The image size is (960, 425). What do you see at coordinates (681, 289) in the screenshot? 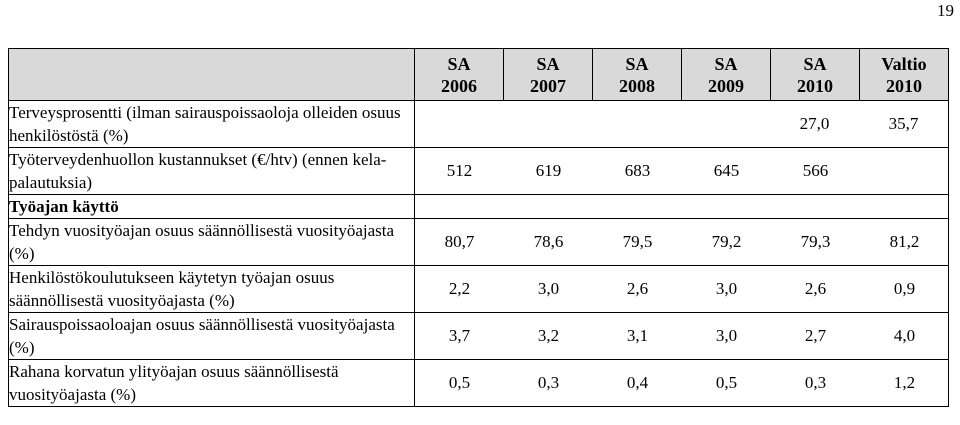
I see `row-values: 2,2 3,0 2,6 3,0 2,6 0,9` at bounding box center [681, 289].